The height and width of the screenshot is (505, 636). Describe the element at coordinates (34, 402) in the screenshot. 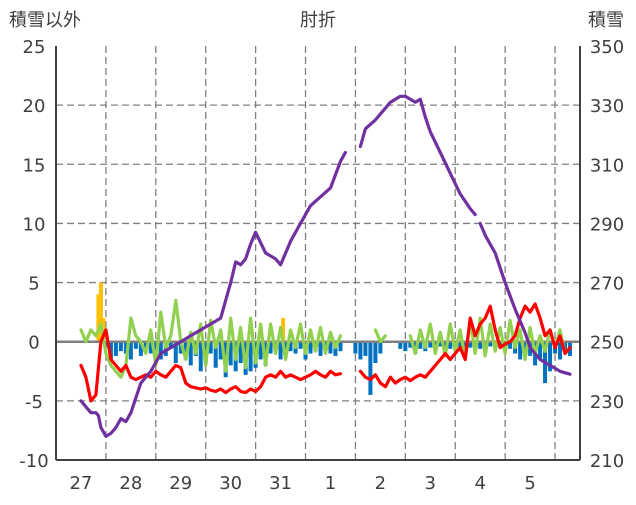

I see `left-tick-label: -5` at that location.